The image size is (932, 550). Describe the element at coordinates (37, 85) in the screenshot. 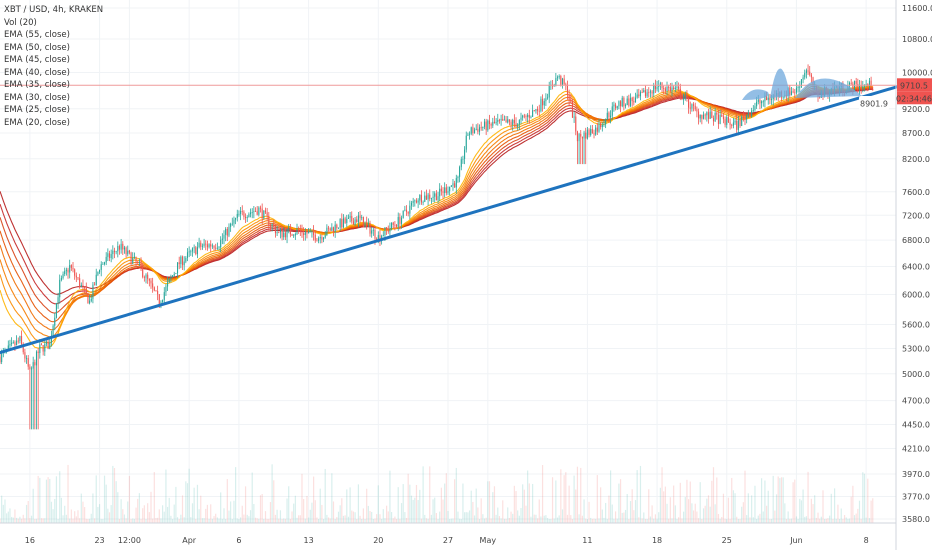

I see `indicator-ema-35: EMA (35, close)` at that location.